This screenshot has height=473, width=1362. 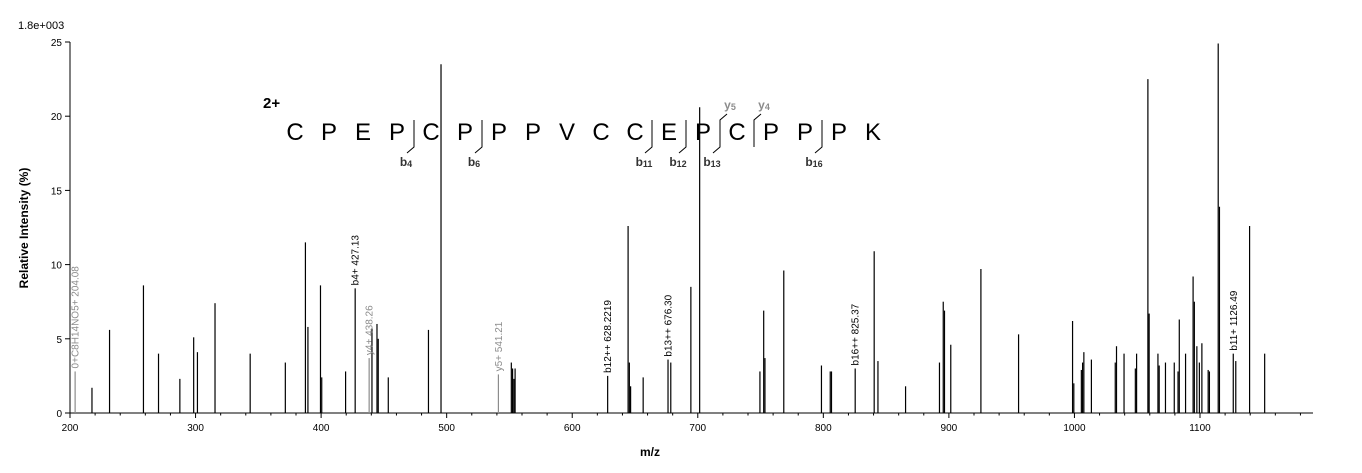 What do you see at coordinates (446, 428) in the screenshot?
I see `x-tick-label: 500` at bounding box center [446, 428].